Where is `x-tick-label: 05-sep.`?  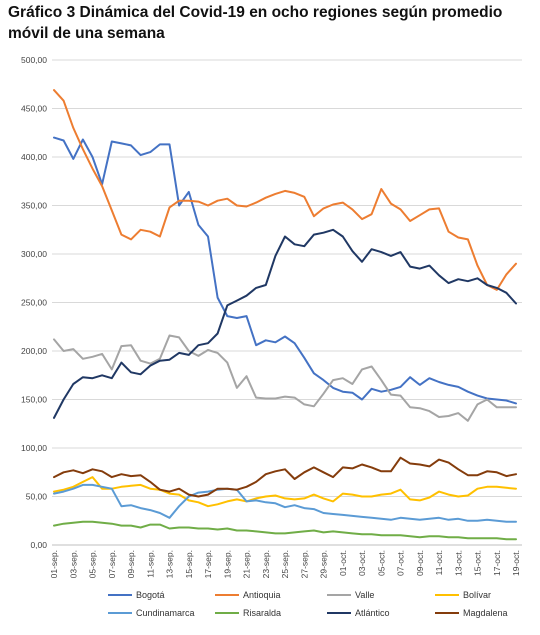
x-tick-label: 05-sep. is located at coordinates (93, 564).